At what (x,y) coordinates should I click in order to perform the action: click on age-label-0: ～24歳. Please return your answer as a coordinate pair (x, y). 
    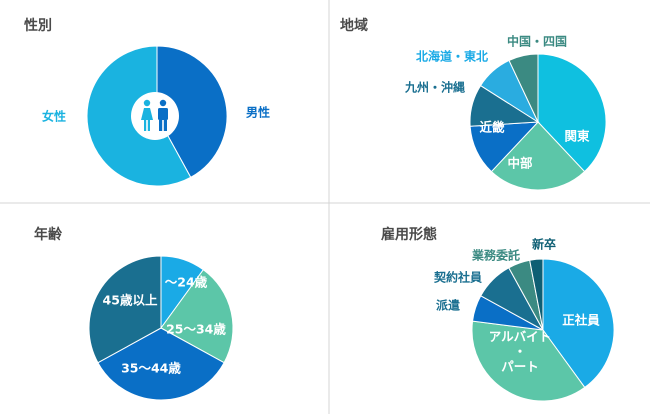
    Looking at the image, I should click on (186, 282).